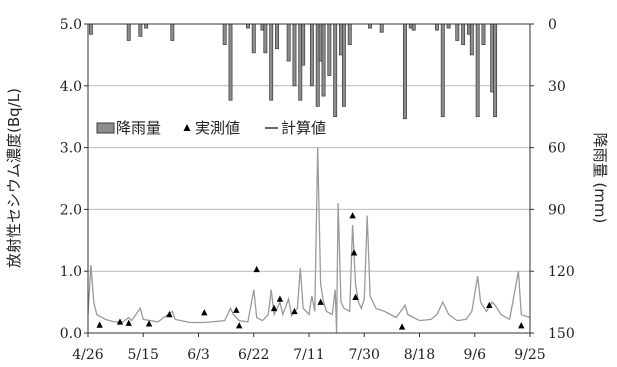 The width and height of the screenshot is (617, 367). Describe the element at coordinates (557, 210) in the screenshot. I see `y-right-tick-label: 90` at that location.